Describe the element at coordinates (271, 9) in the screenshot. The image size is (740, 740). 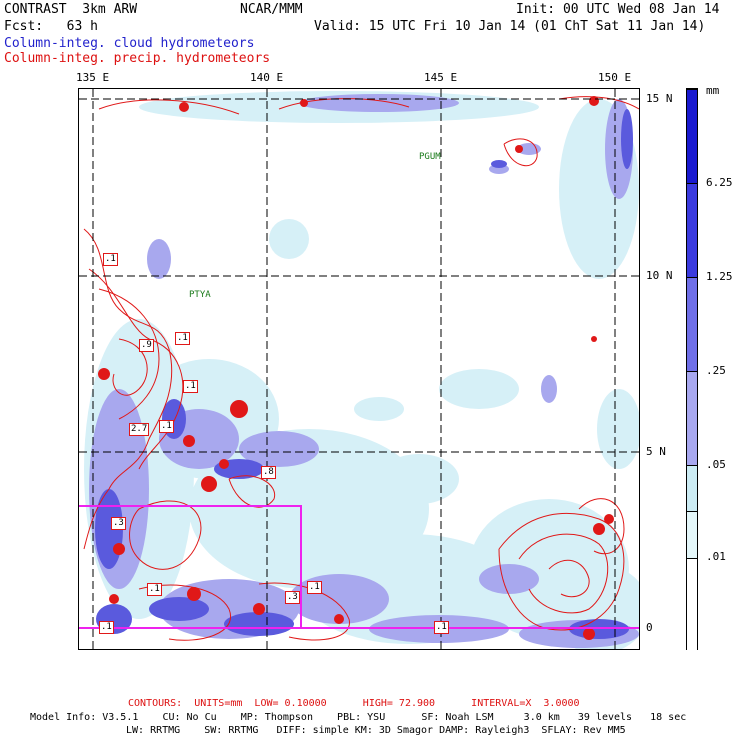
I see `model-org: NCAR/MMM` at that location.